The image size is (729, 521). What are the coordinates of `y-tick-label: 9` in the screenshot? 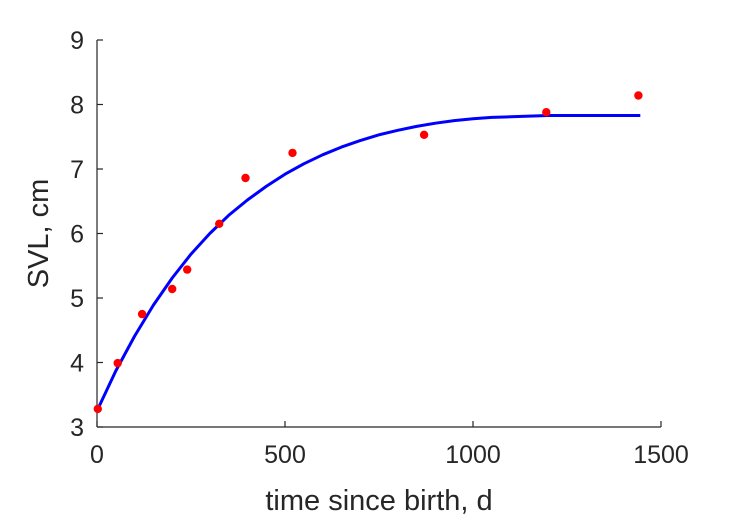 It's located at (77, 41).